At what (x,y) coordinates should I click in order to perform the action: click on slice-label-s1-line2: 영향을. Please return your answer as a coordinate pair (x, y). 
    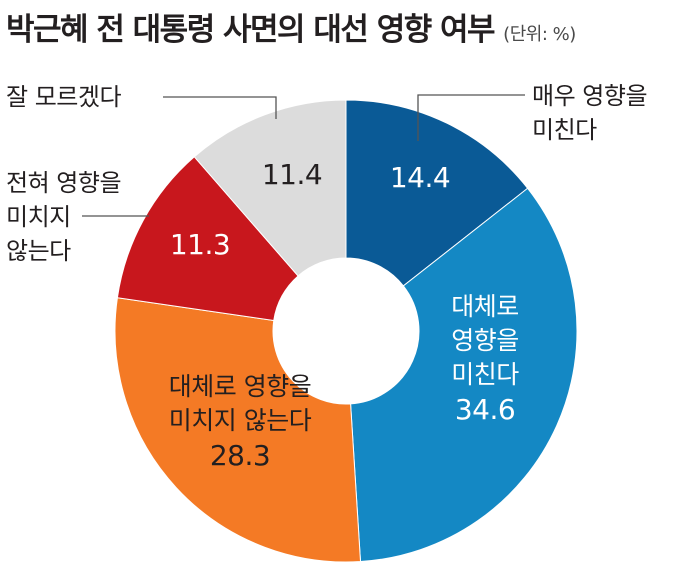
    Looking at the image, I should click on (485, 340).